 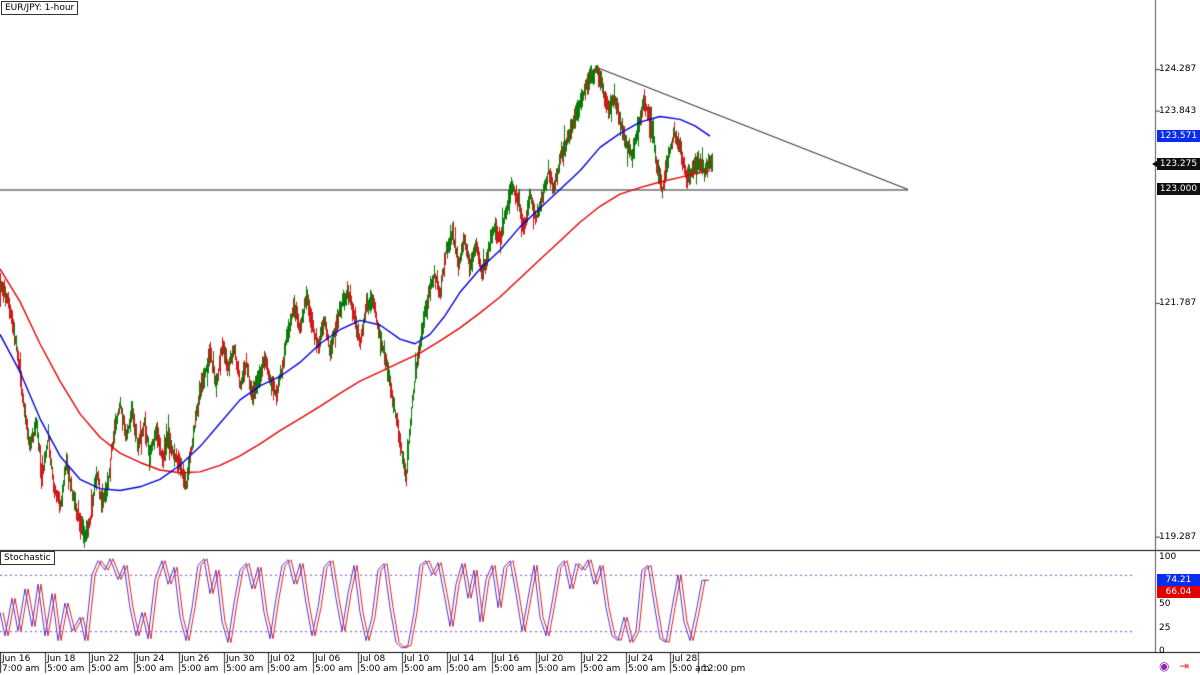 I want to click on date-label: Jul 10, so click(x=417, y=659).